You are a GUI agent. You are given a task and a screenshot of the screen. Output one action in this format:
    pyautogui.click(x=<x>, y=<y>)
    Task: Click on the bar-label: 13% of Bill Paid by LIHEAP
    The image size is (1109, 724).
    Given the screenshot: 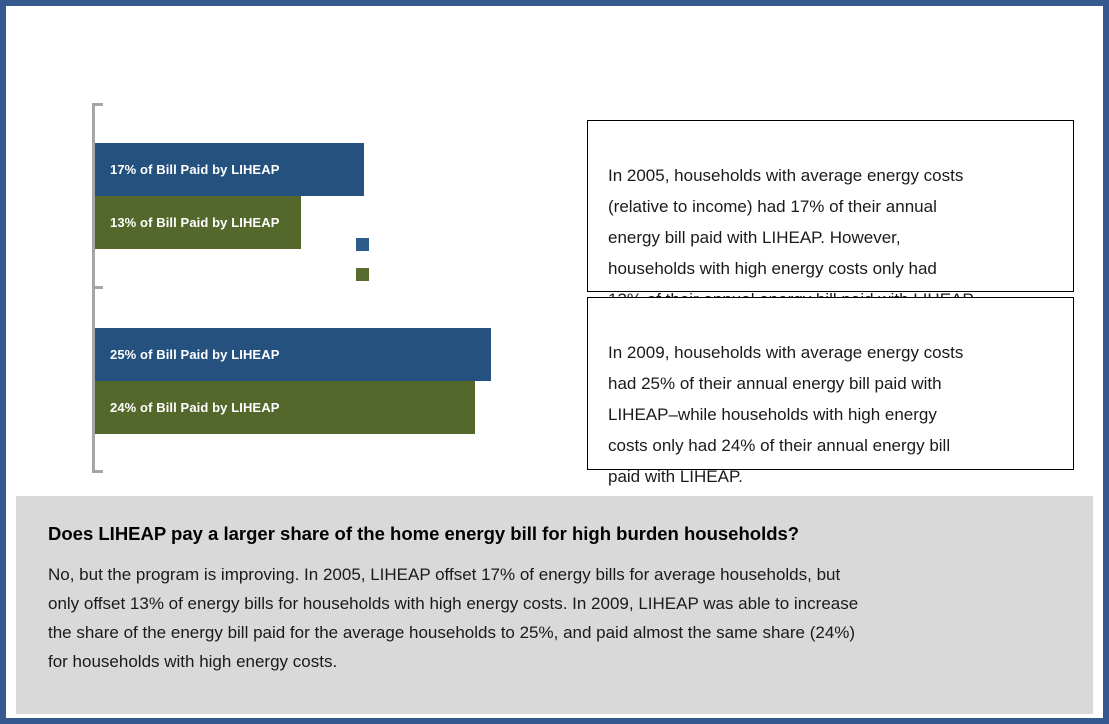 What is the action you would take?
    pyautogui.click(x=195, y=222)
    